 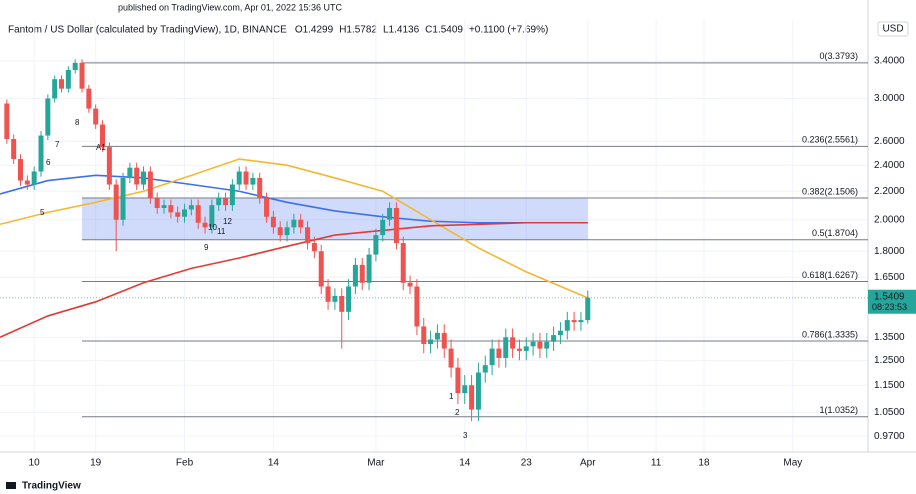 What do you see at coordinates (42, 212) in the screenshot?
I see `annotation: 5` at bounding box center [42, 212].